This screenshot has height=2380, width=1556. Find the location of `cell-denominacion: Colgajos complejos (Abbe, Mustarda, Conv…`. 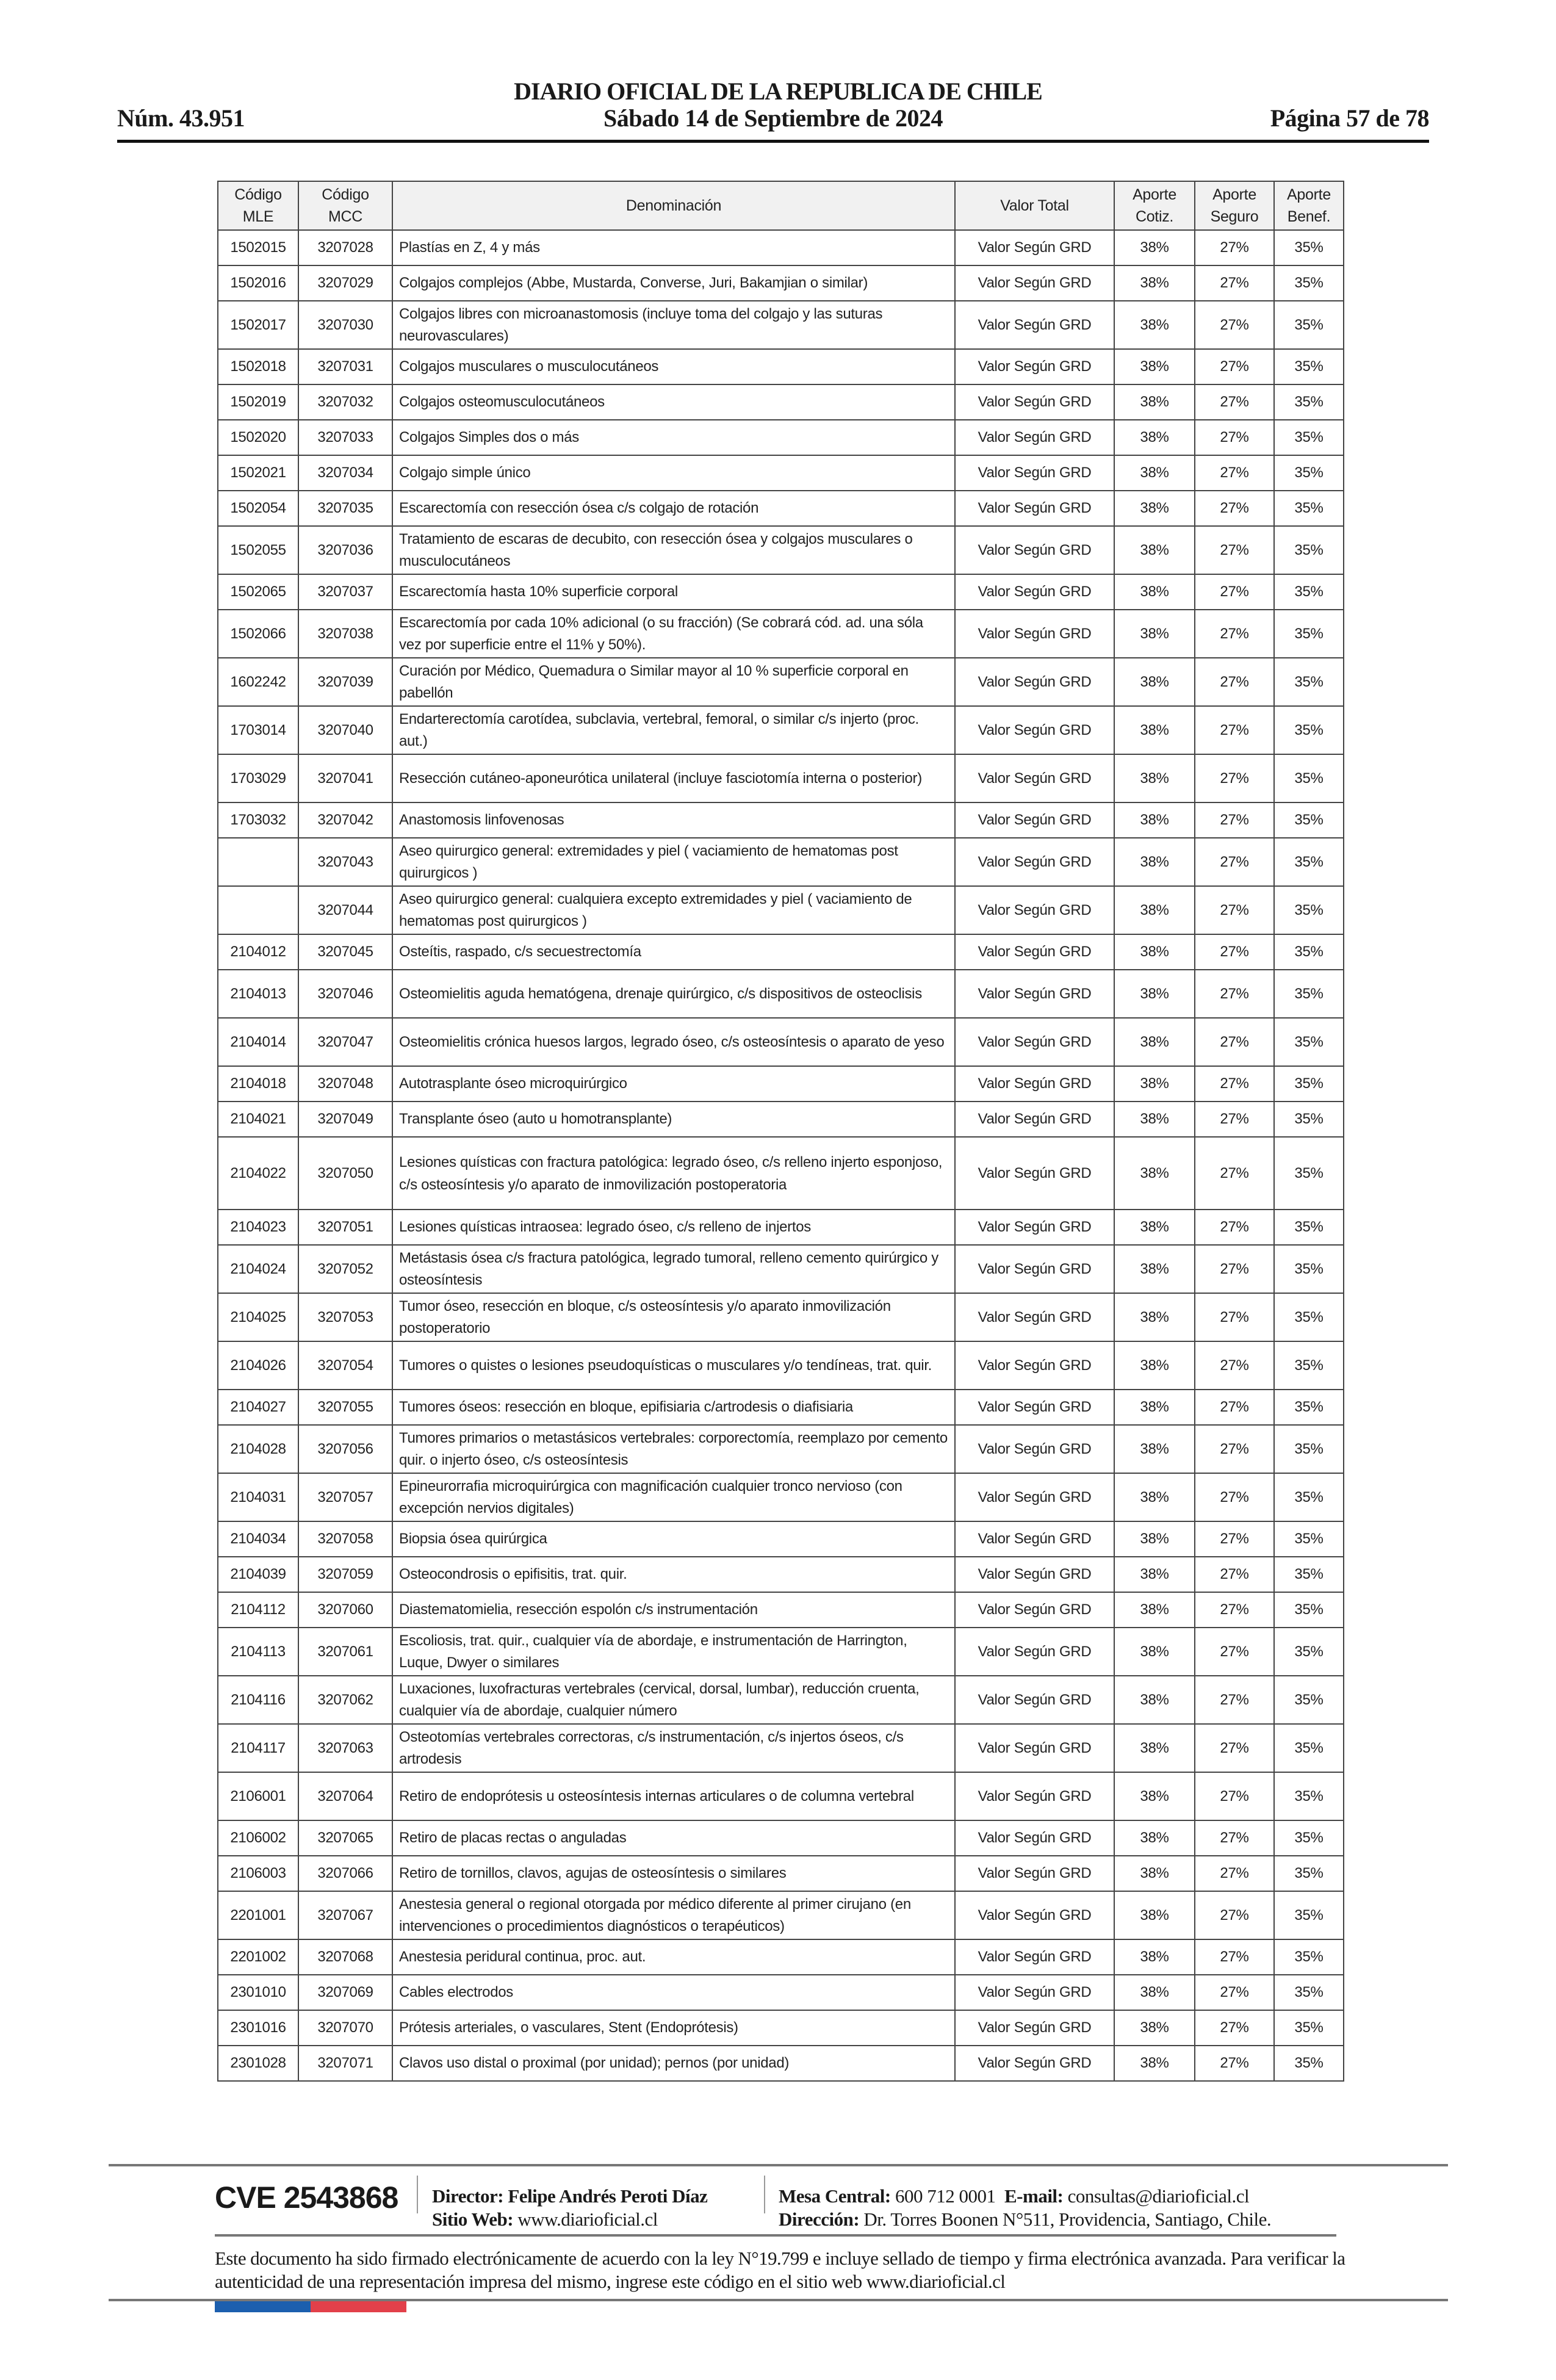

cell-denominacion: Colgajos complejos (Abbe, Mustarda, Conv… is located at coordinates (674, 283).